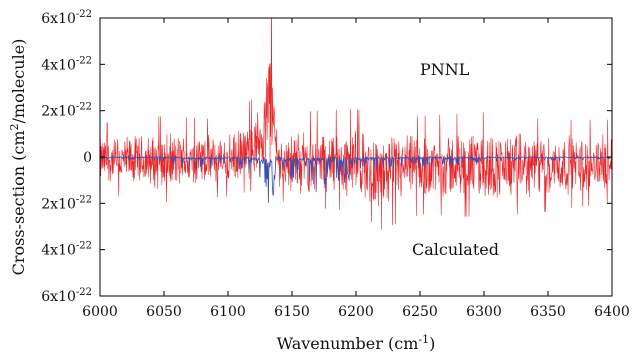 The image size is (633, 358). What do you see at coordinates (356, 343) in the screenshot?
I see `x-axis-label: Wavenumber (cm-1)` at bounding box center [356, 343].